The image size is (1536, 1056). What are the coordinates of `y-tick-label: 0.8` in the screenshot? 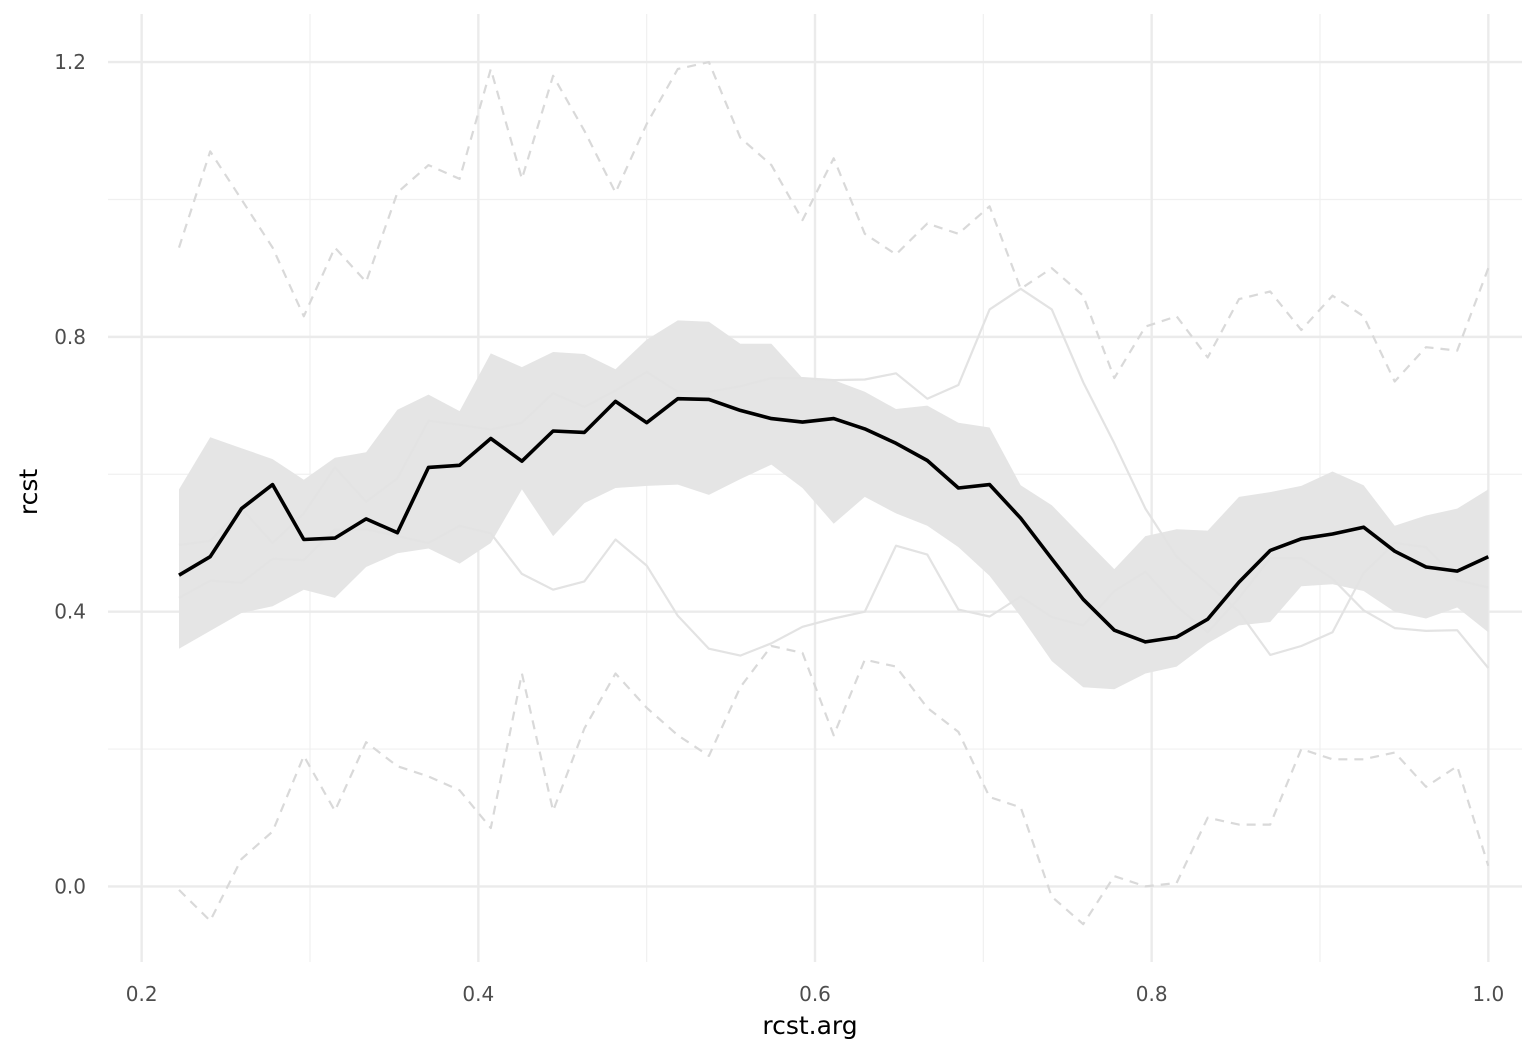 It's located at (70, 337).